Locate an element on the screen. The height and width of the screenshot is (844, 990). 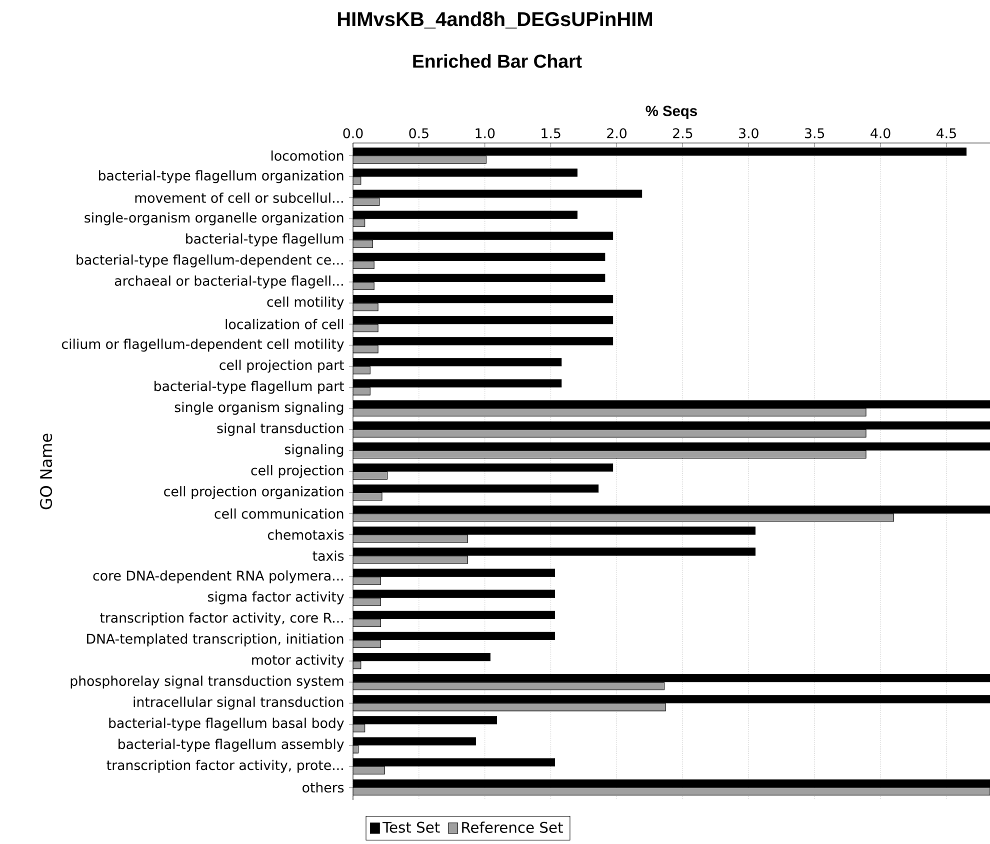
y-tick-label: bacterial-type flagellum organization is located at coordinates (221, 177).